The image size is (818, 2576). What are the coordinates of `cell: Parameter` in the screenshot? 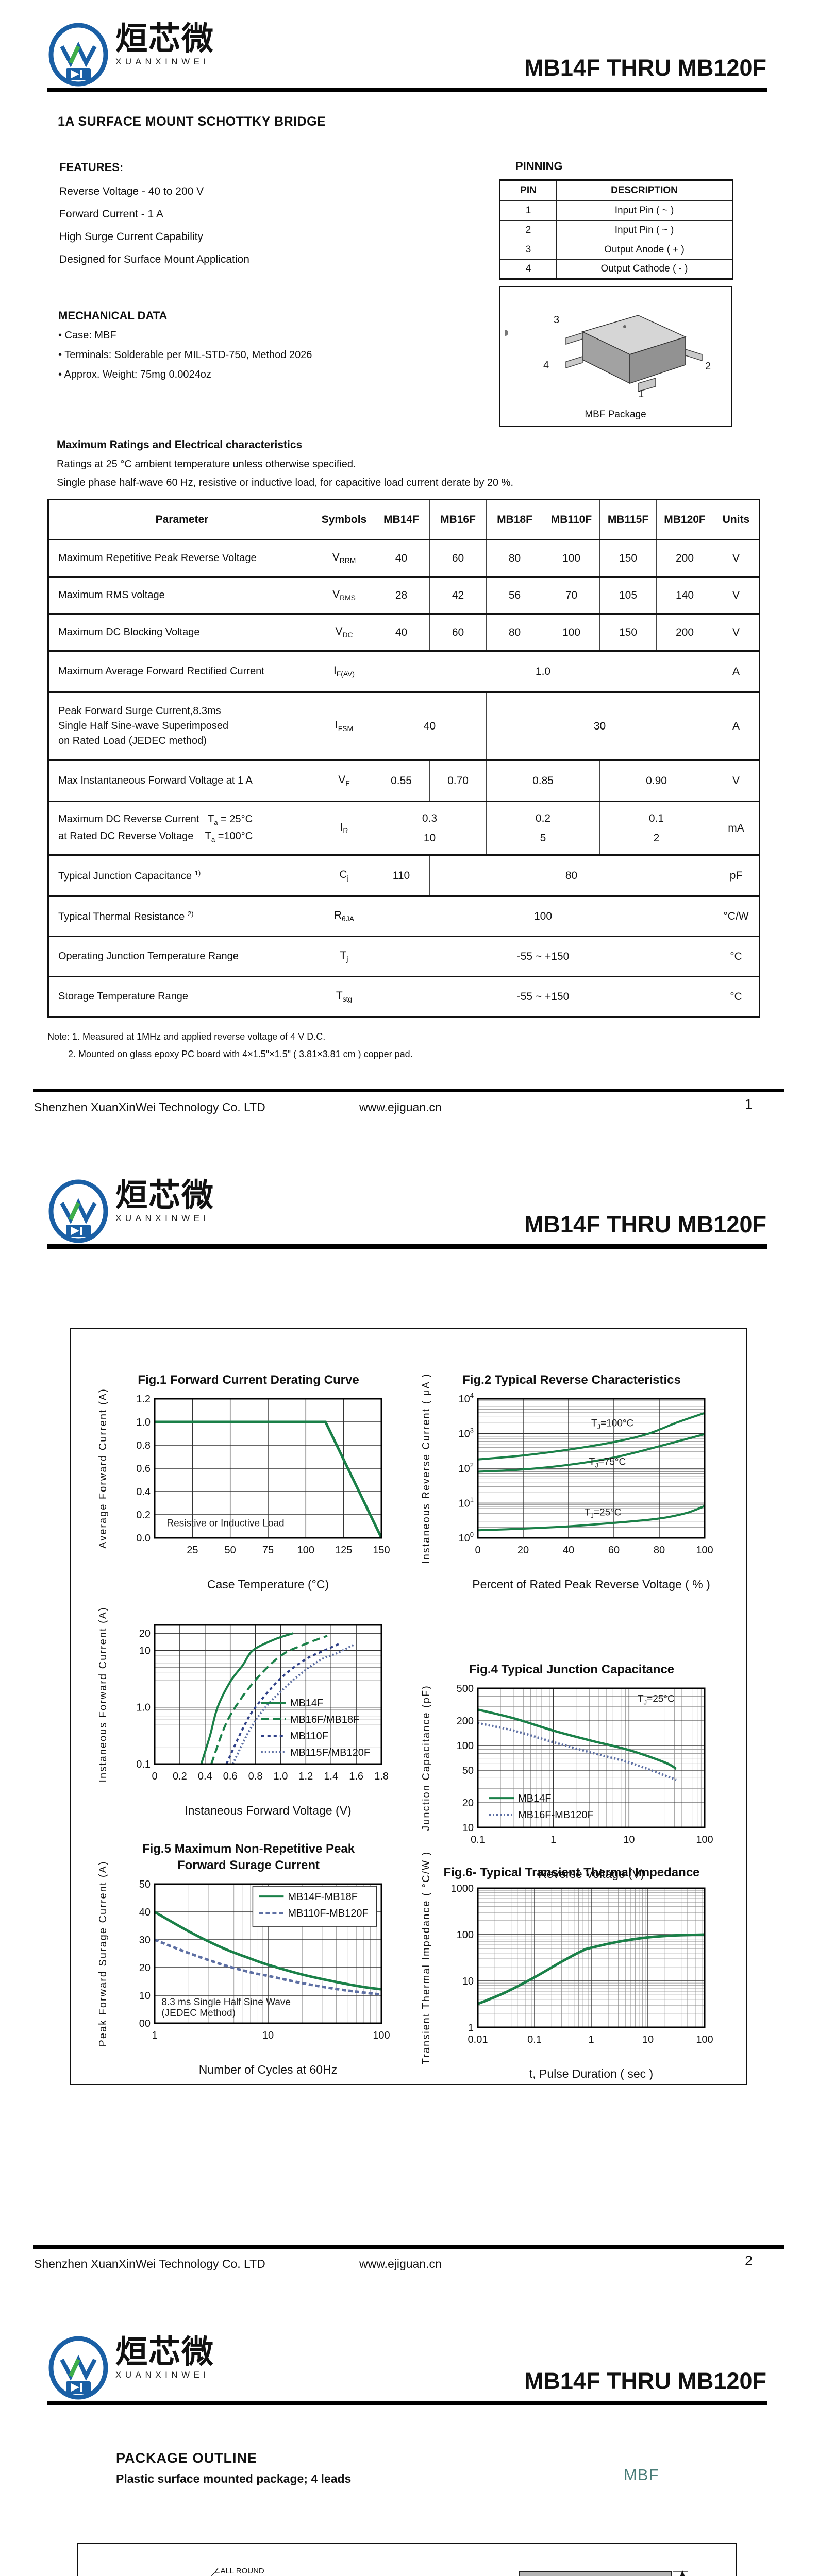 It's located at (181, 519).